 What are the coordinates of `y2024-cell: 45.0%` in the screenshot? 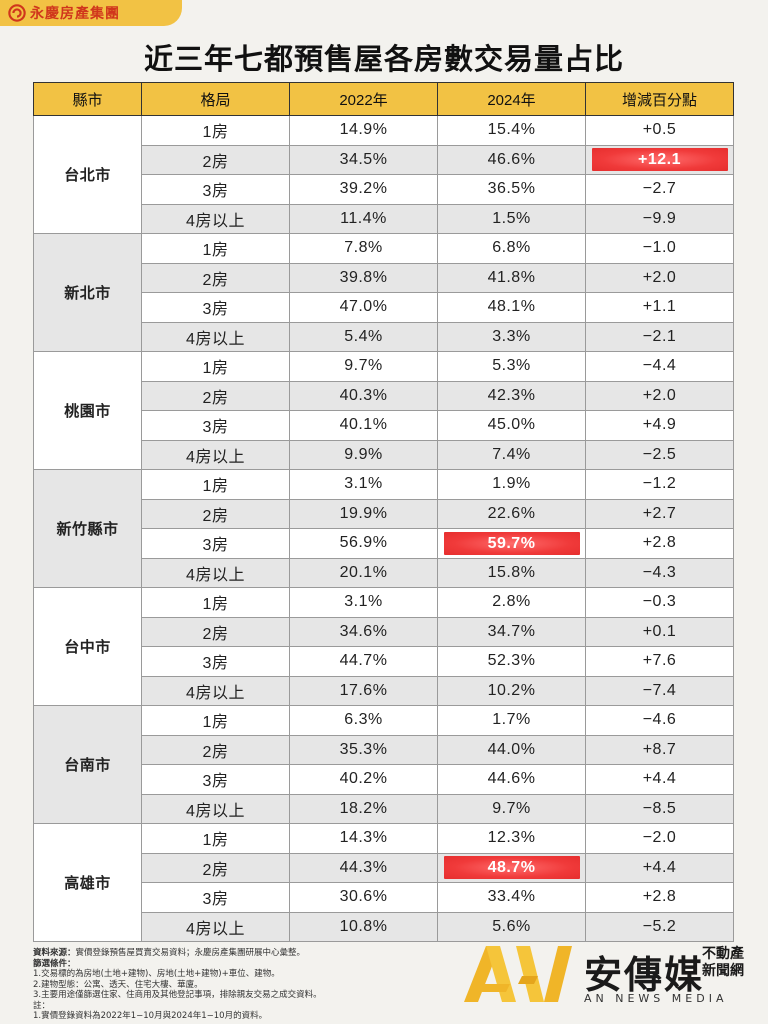 It's located at (511, 425).